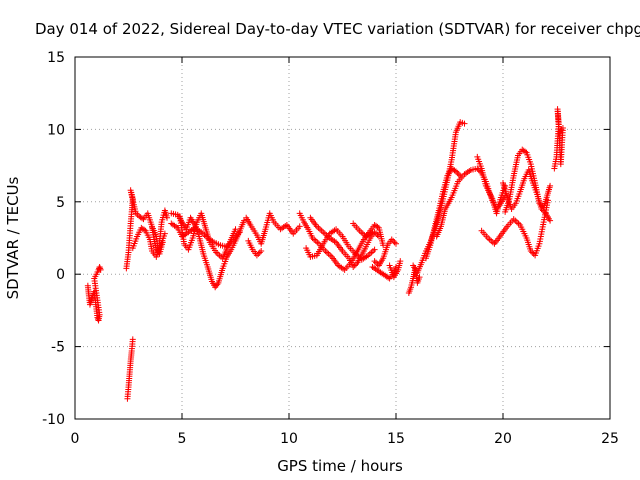 This screenshot has width=640, height=480. Describe the element at coordinates (182, 439) in the screenshot. I see `x-tick-label: 5` at that location.